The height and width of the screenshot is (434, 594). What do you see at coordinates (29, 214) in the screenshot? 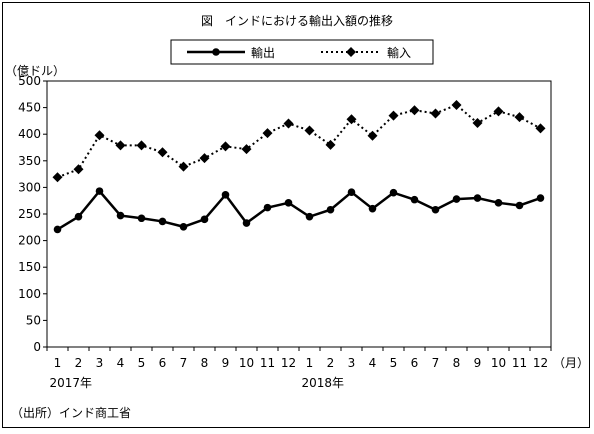
I see `y-tick-label: 250` at bounding box center [29, 214].